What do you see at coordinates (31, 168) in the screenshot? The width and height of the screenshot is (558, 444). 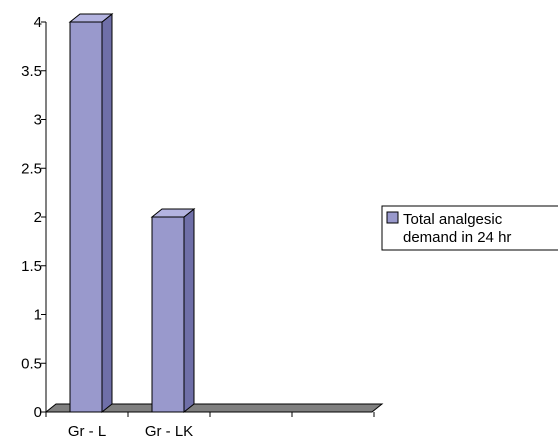 I see `y-tick-label: 2.5` at bounding box center [31, 168].